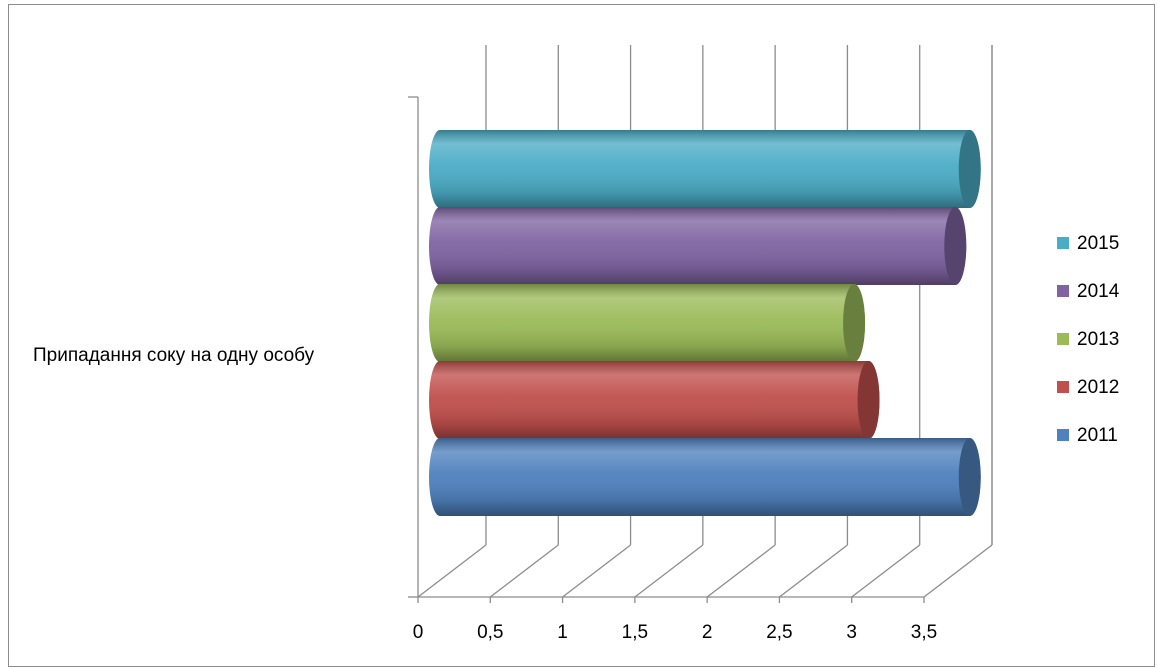 The height and width of the screenshot is (669, 1157). I want to click on legend-item-2015: 2015, so click(1088, 243).